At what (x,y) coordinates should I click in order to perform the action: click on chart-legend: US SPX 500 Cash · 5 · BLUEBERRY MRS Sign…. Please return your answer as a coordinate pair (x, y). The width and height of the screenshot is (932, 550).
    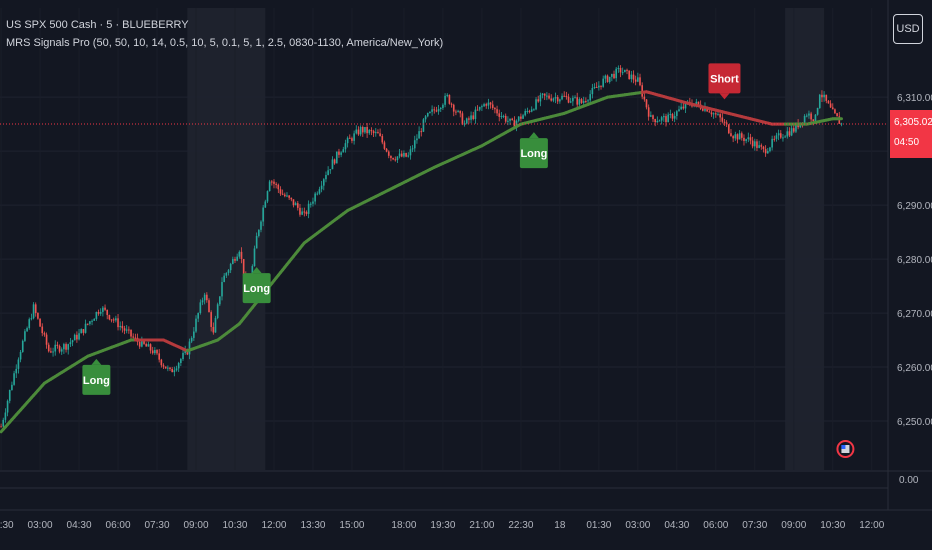
    Looking at the image, I should click on (224, 34).